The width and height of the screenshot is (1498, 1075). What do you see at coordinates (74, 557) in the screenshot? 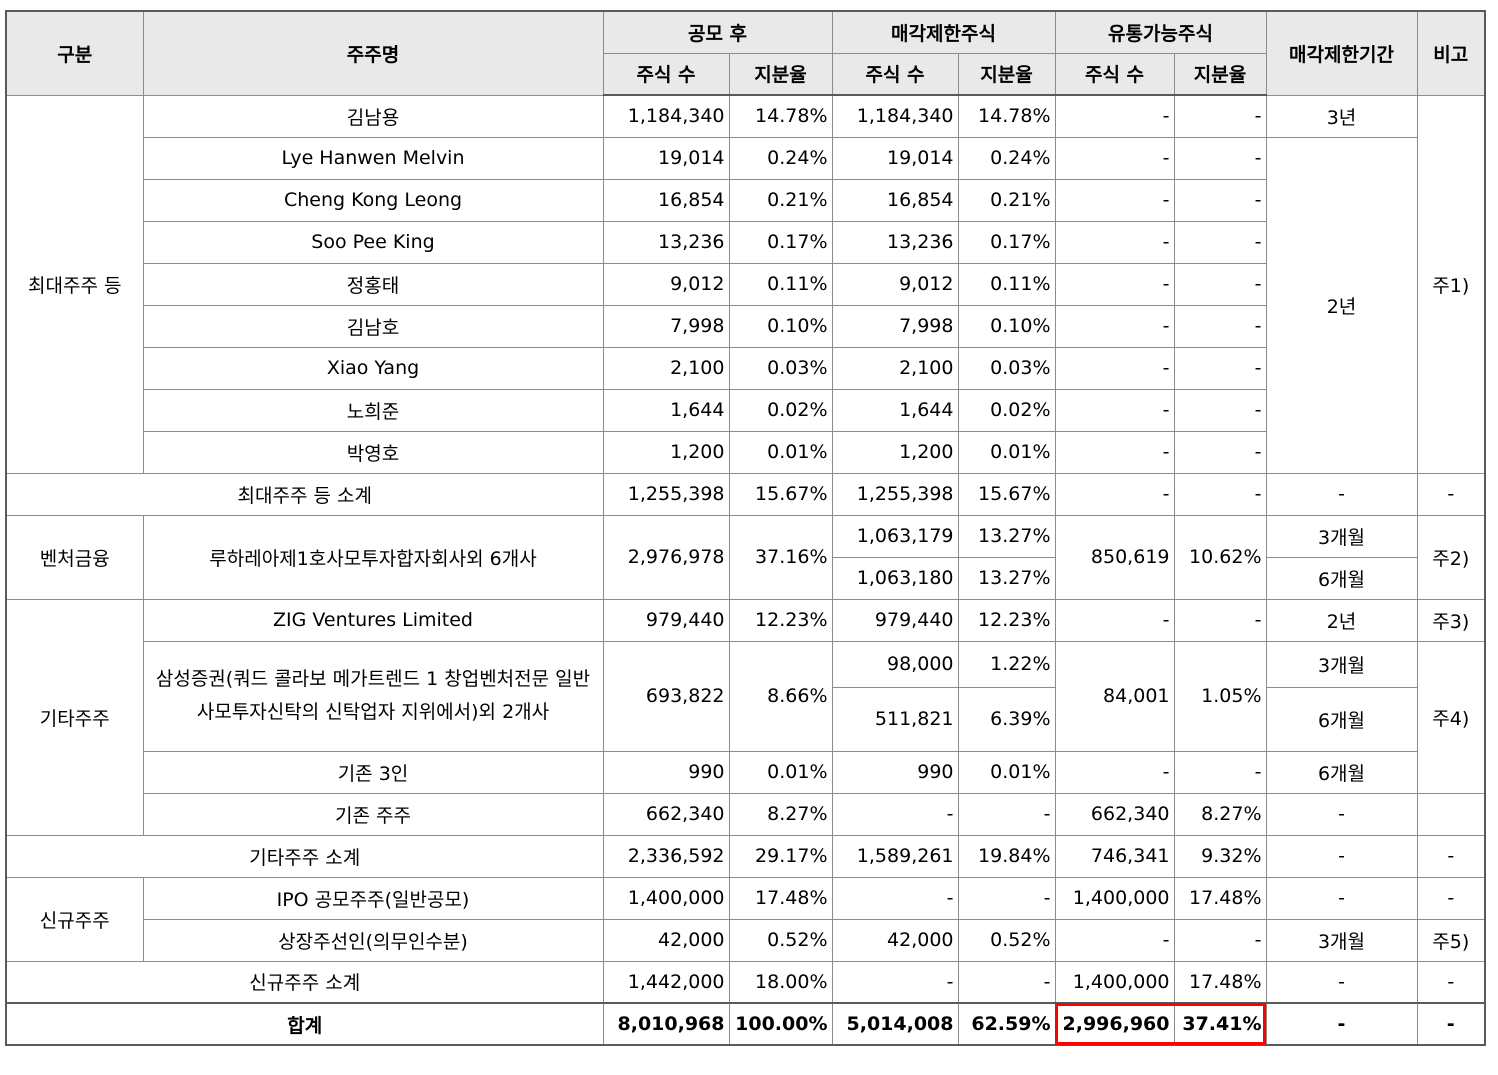
I see `group-venture: 벤처금융` at bounding box center [74, 557].